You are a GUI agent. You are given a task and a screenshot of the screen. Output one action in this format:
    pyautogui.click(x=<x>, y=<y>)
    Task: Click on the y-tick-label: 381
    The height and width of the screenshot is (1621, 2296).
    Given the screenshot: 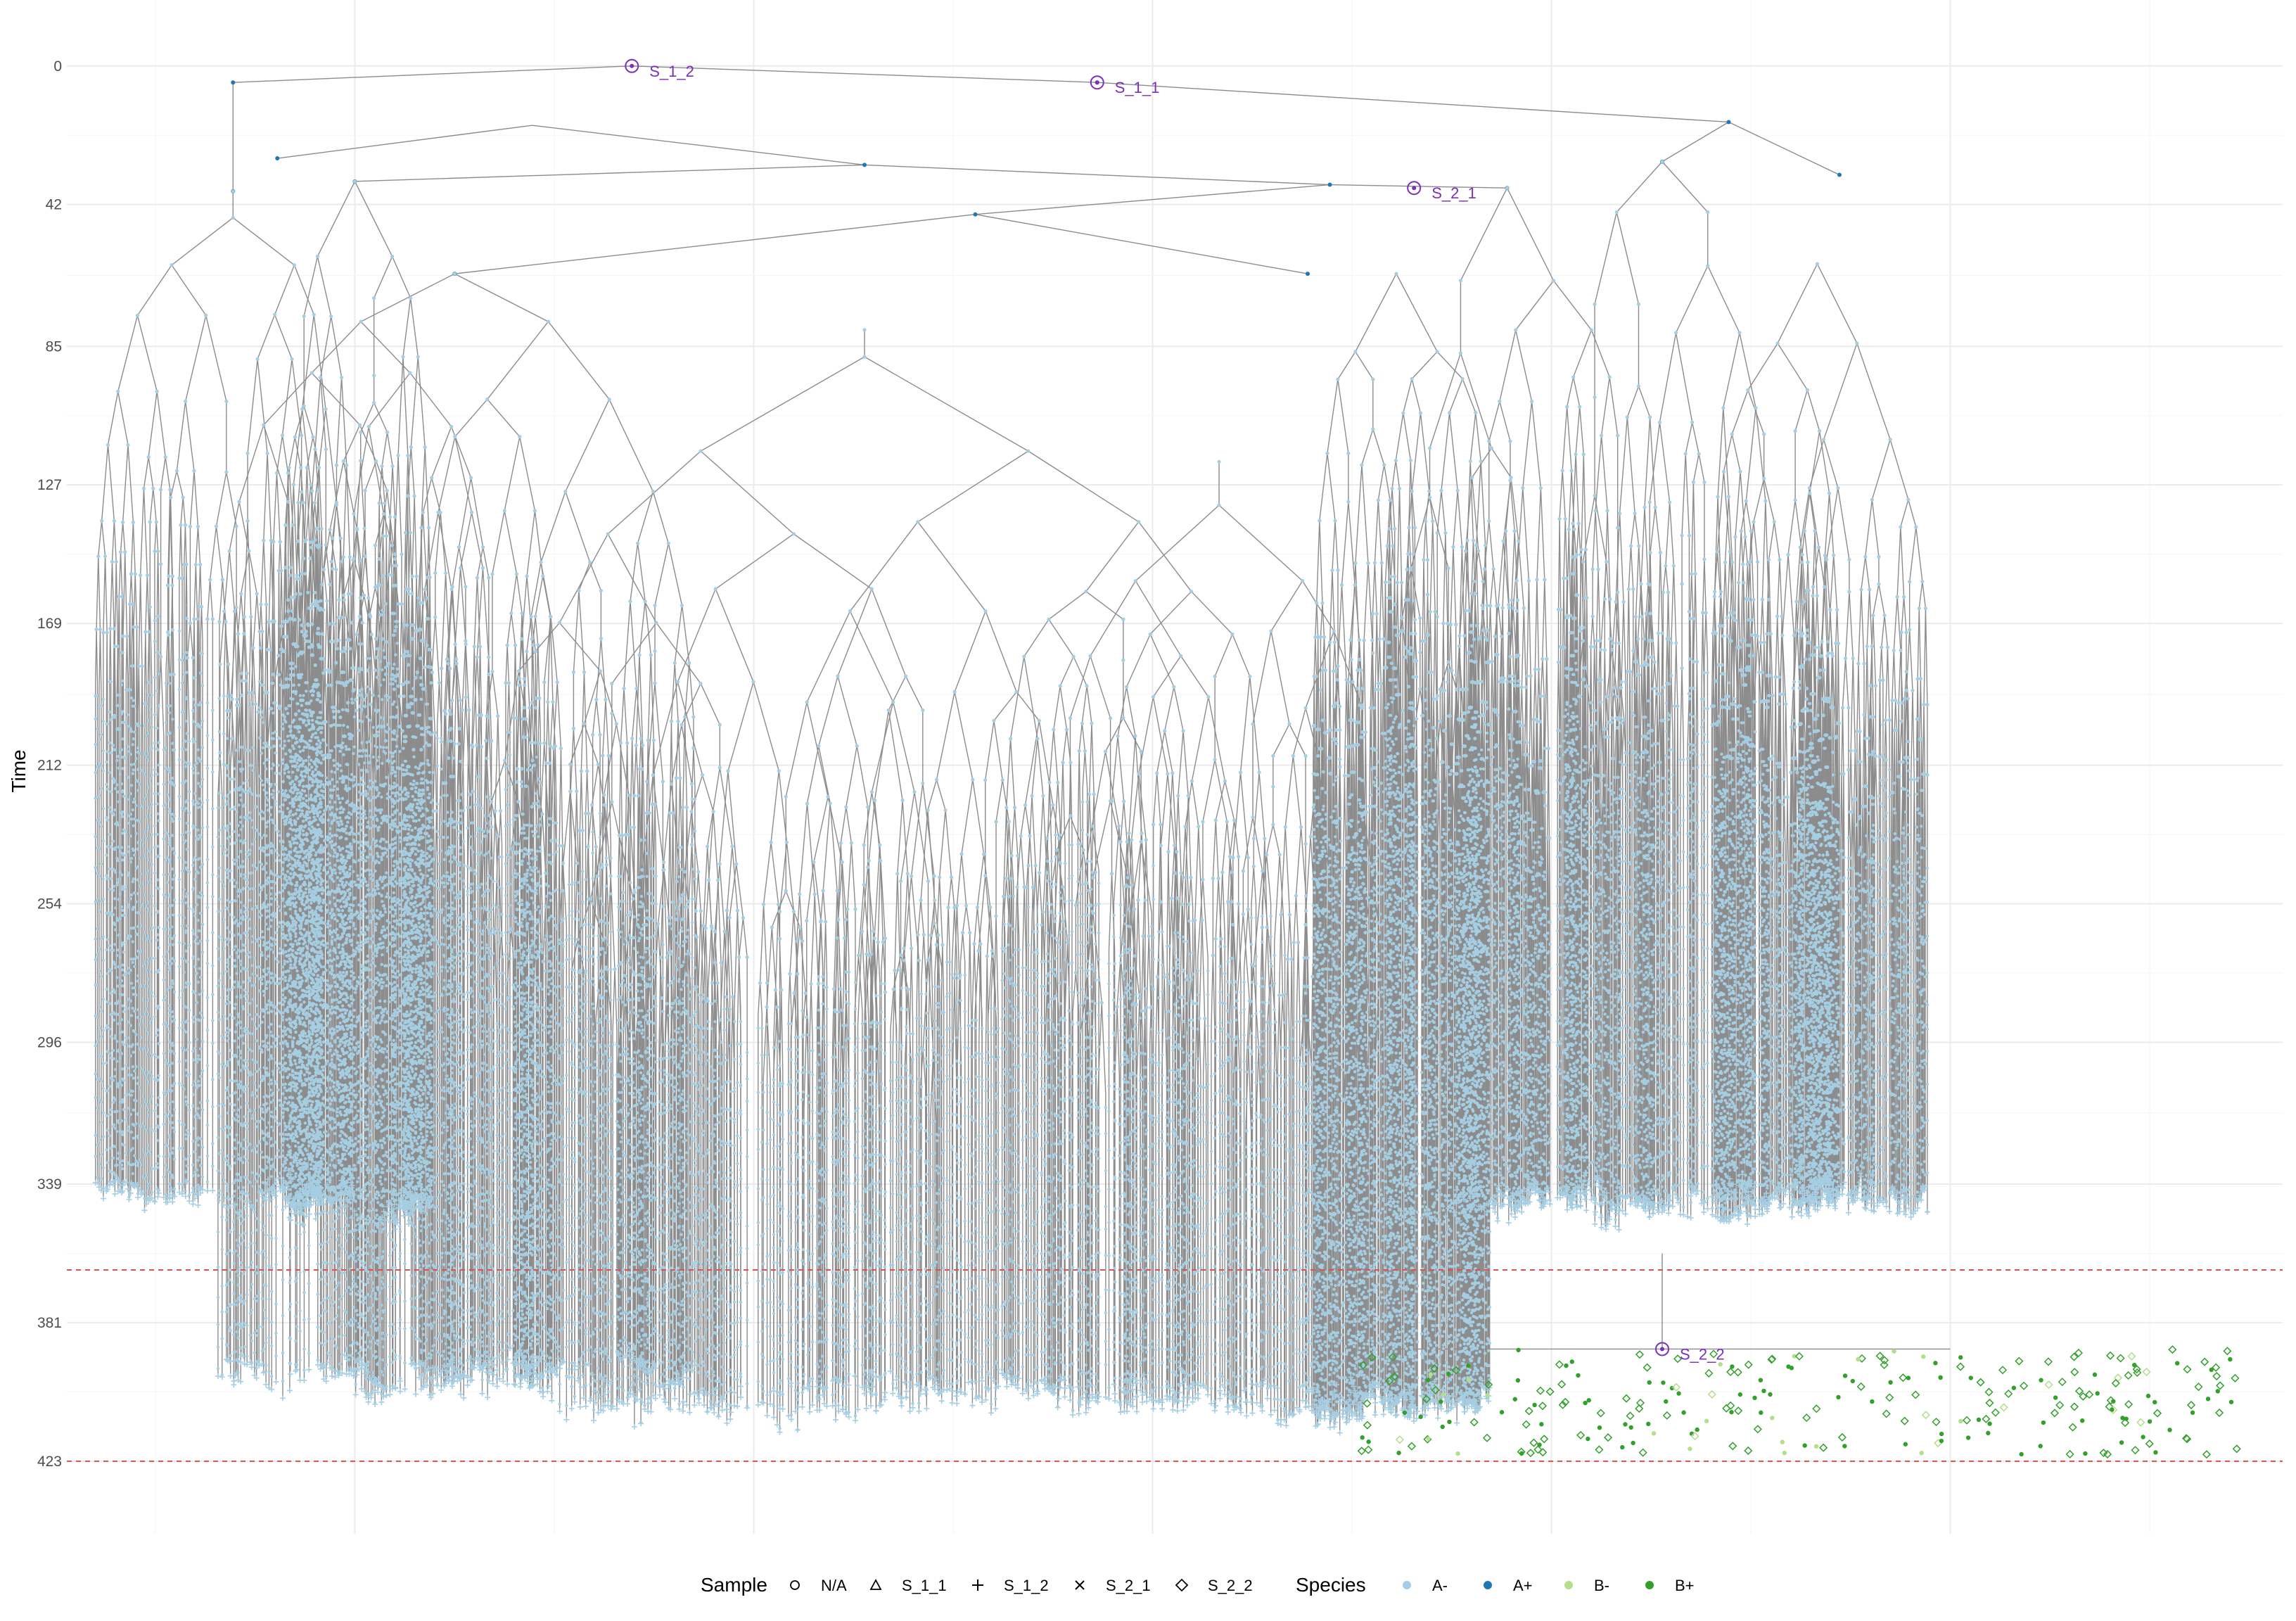 What is the action you would take?
    pyautogui.click(x=50, y=1323)
    